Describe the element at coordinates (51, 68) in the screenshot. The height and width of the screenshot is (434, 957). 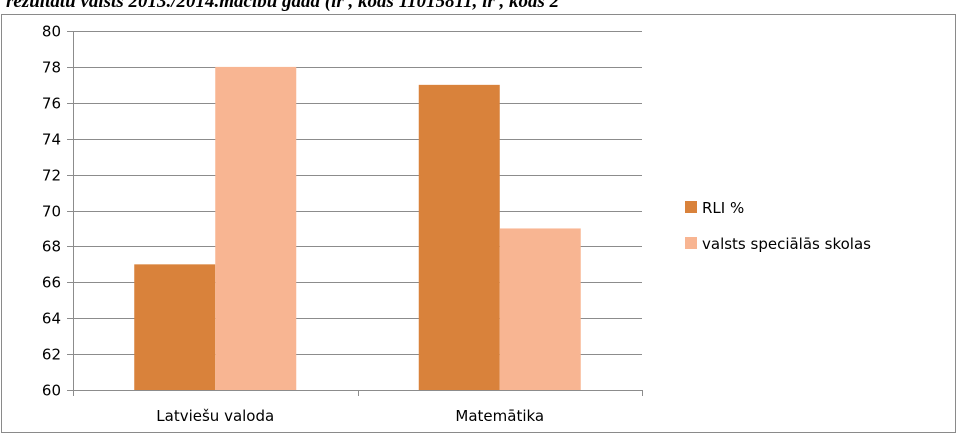
I see `y-tick-label: 78` at that location.